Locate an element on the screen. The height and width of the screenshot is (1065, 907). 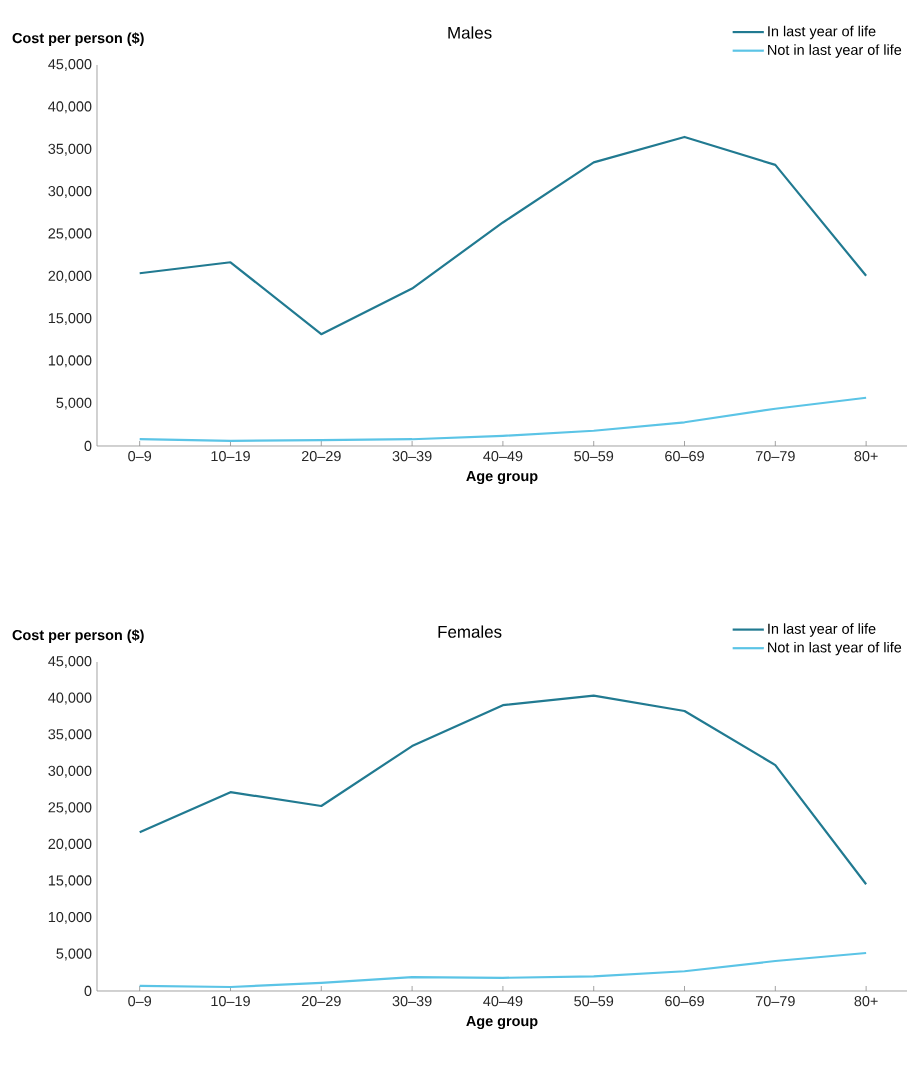
chart-title: Females is located at coordinates (470, 631).